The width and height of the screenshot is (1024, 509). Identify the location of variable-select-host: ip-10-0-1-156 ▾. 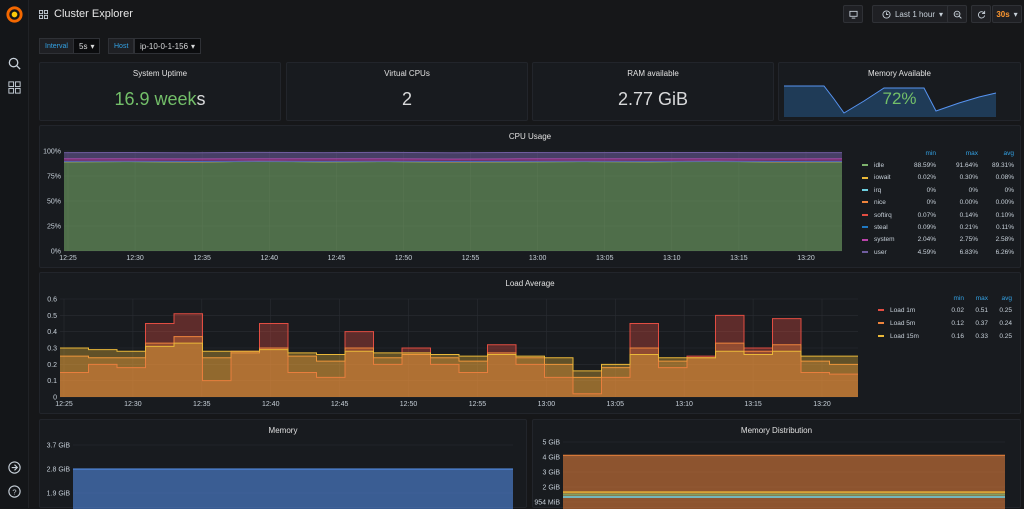
(167, 46).